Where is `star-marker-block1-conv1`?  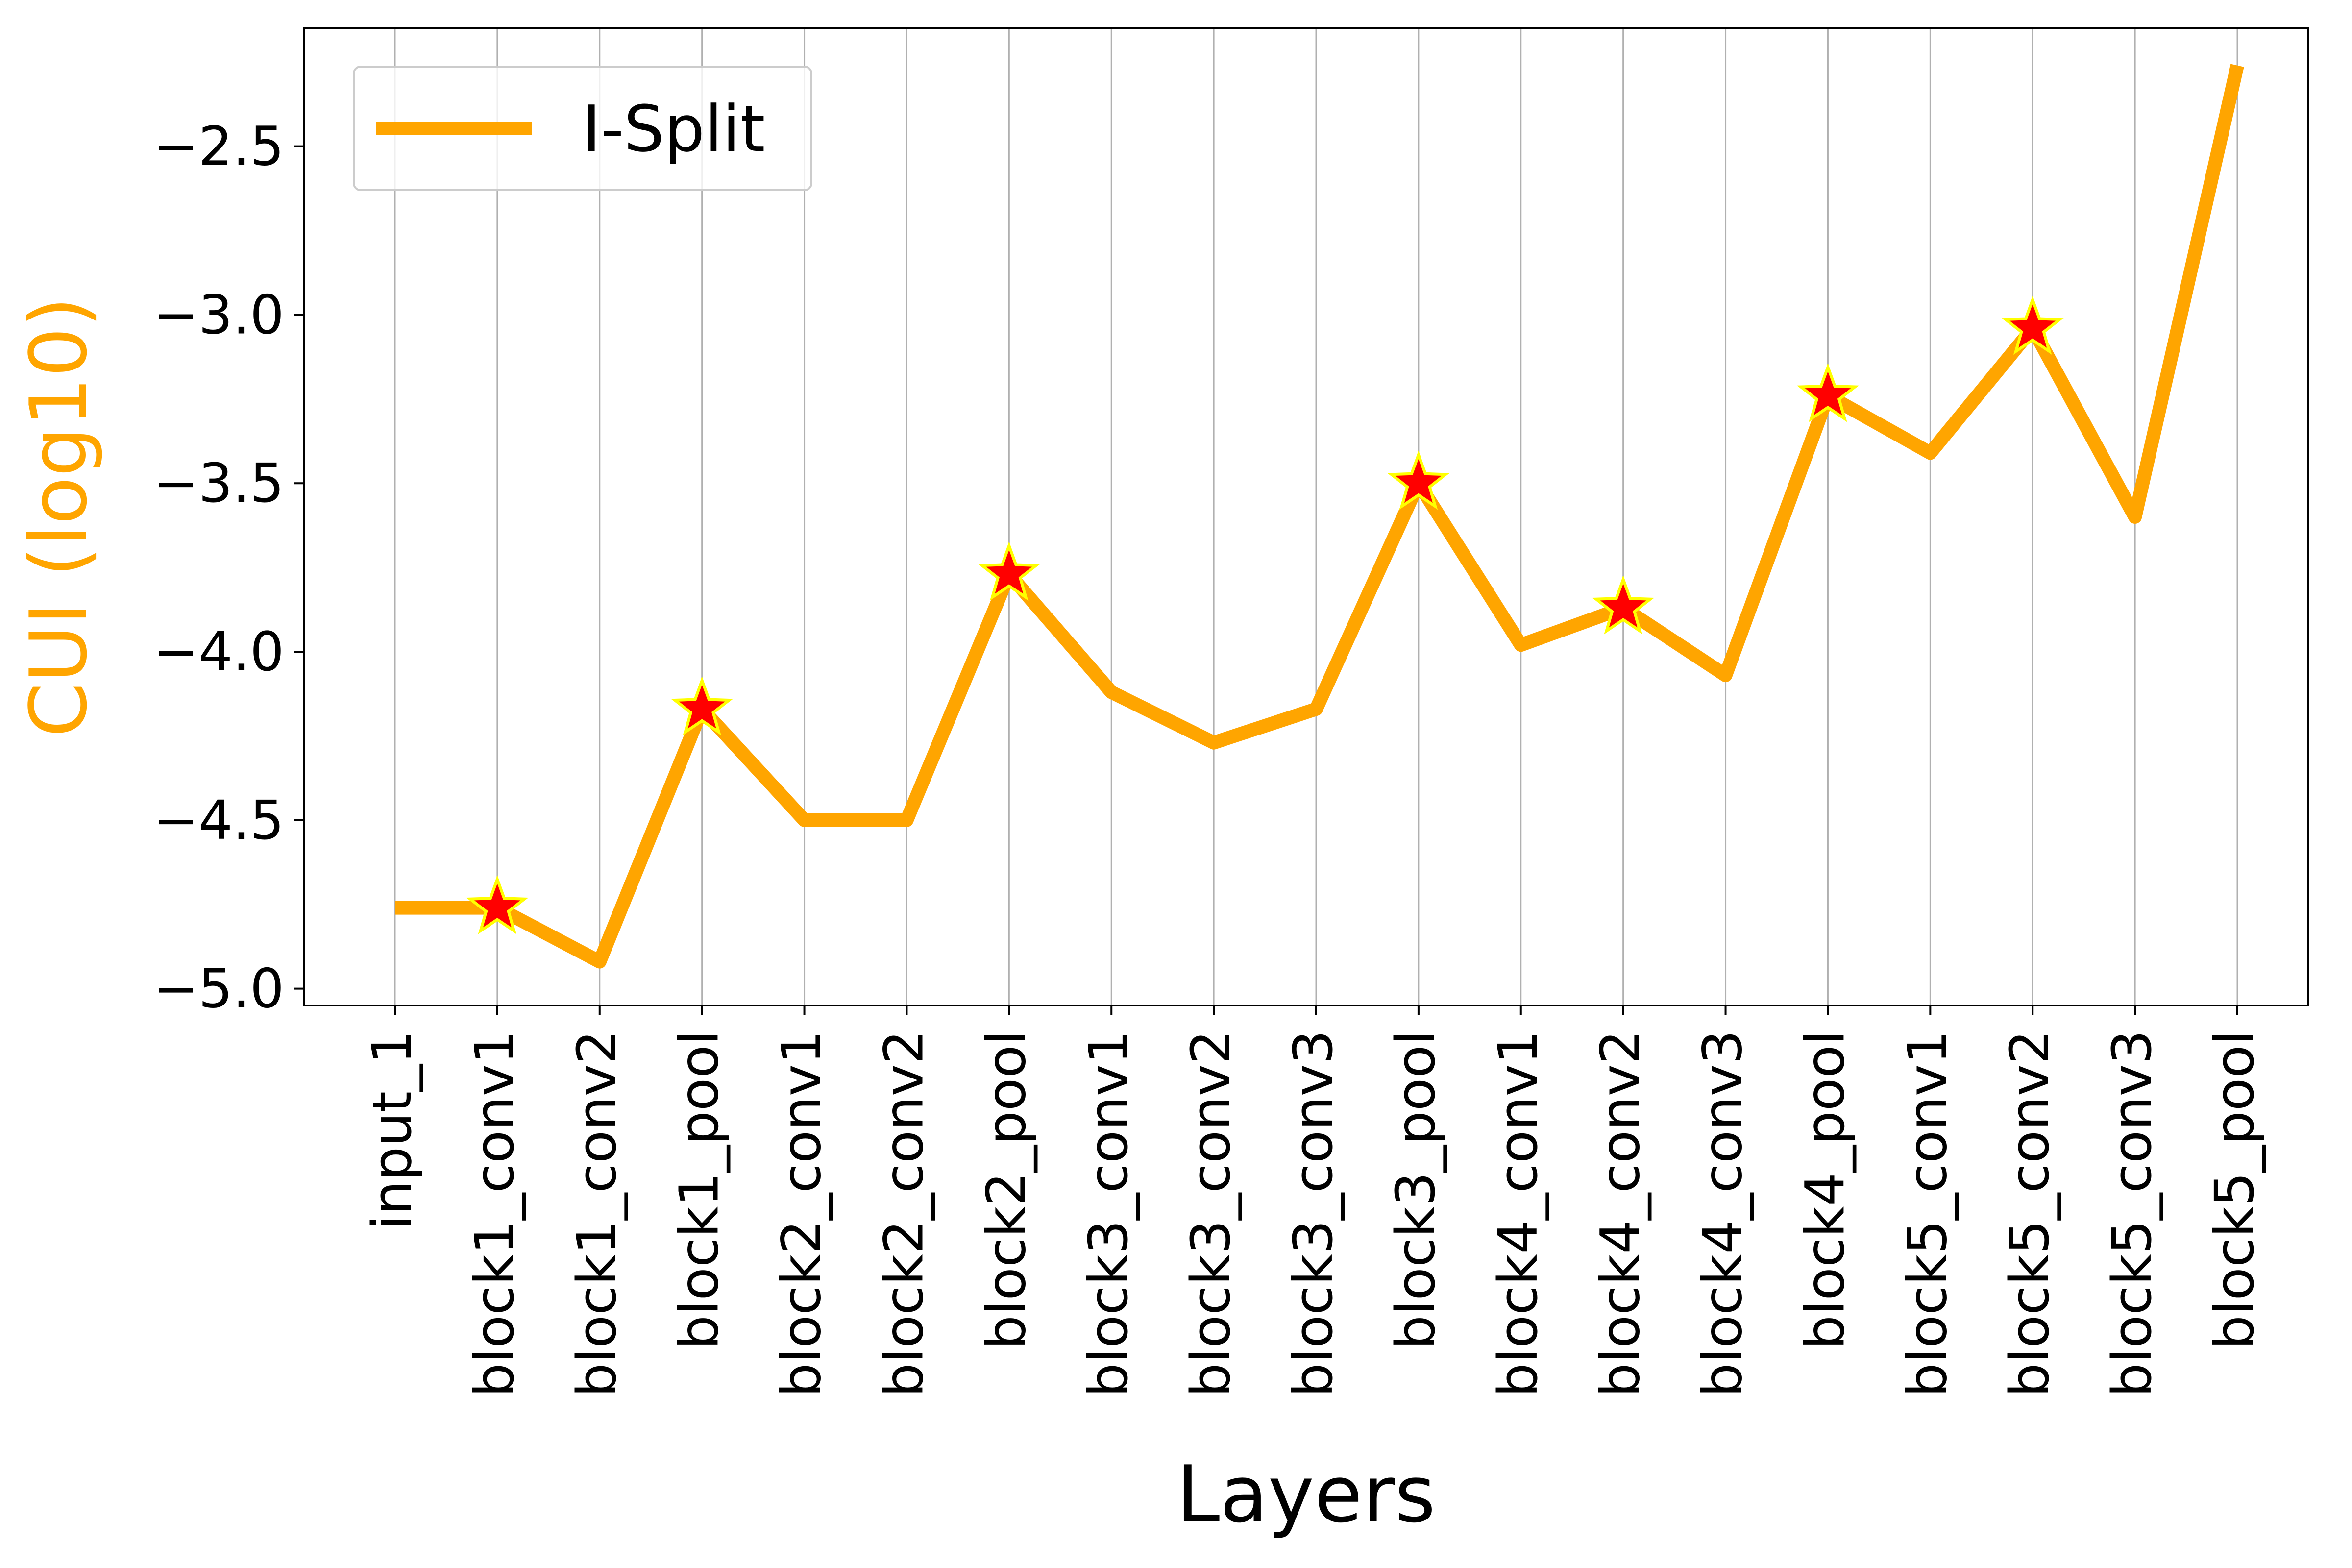
star-marker-block1-conv1 is located at coordinates (497, 904).